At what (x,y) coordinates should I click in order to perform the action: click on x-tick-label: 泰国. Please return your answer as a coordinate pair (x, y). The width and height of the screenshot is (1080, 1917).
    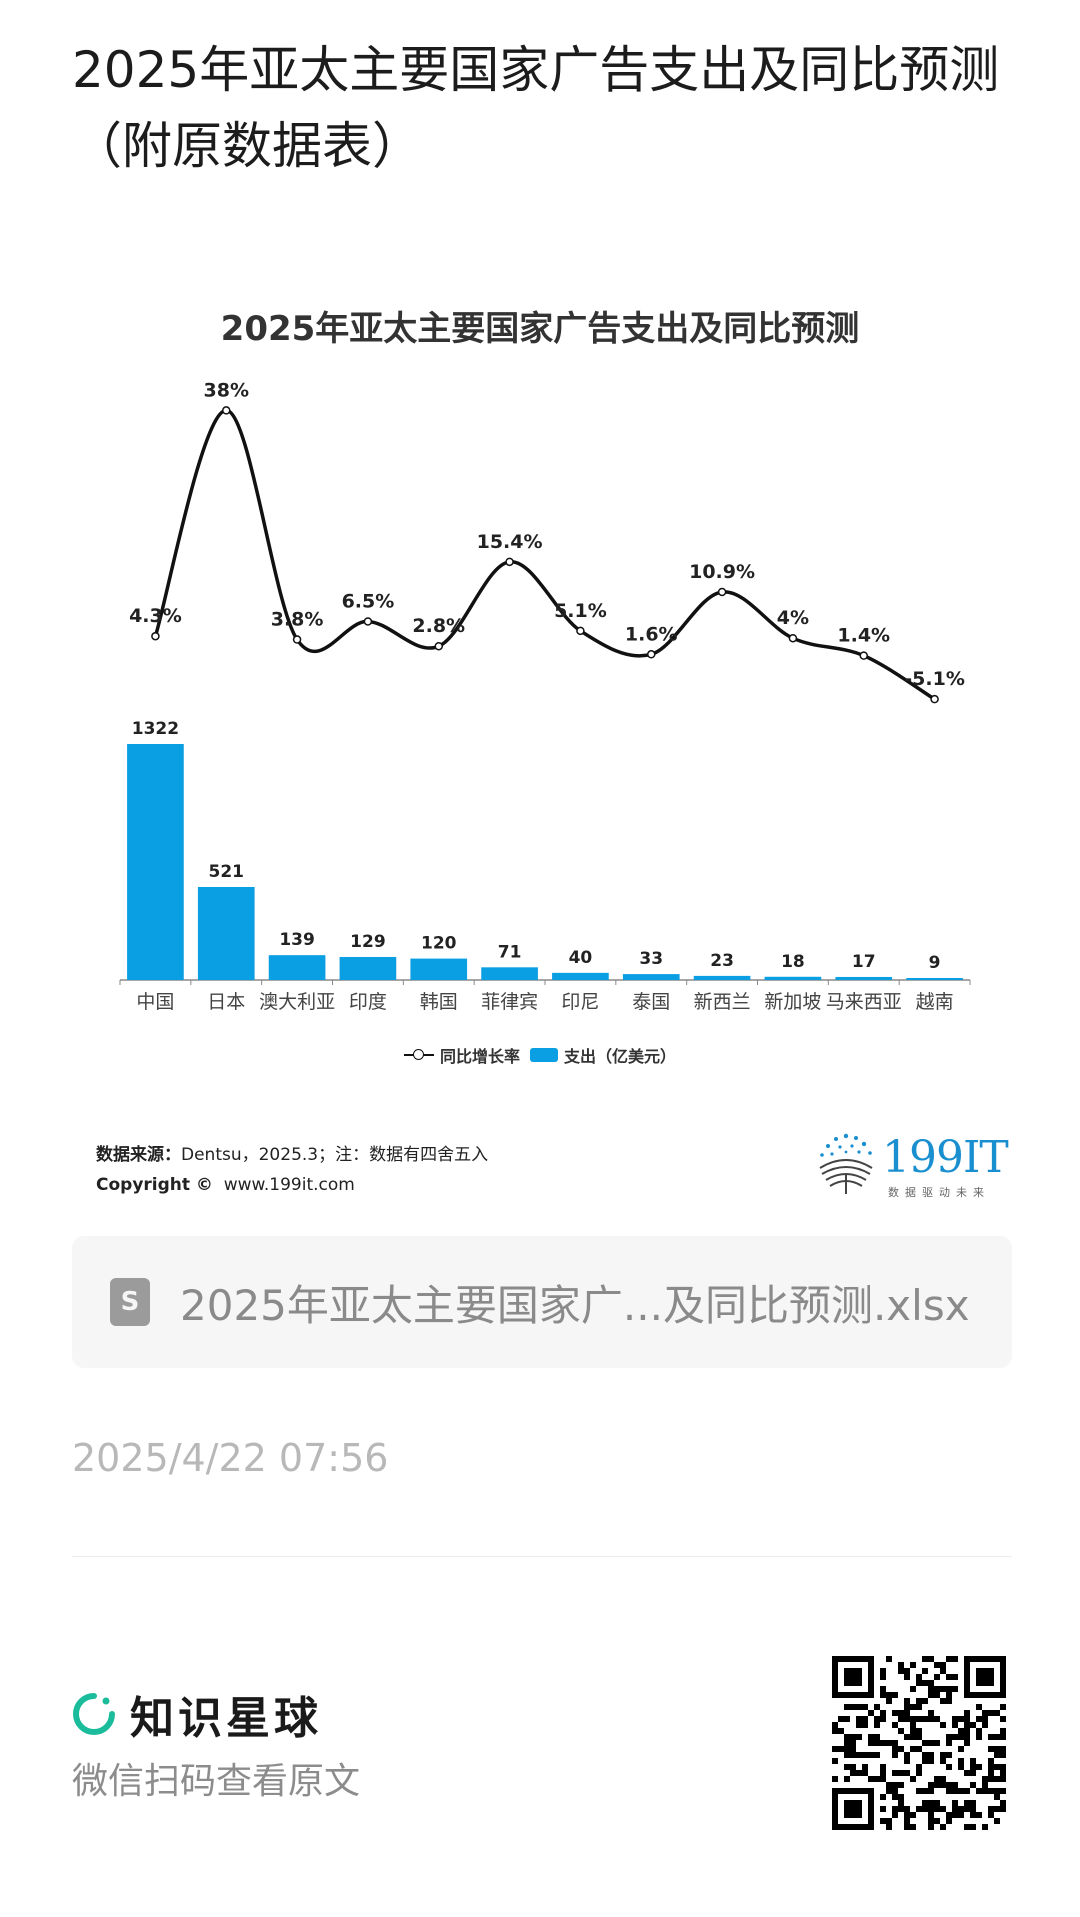
    Looking at the image, I should click on (651, 1002).